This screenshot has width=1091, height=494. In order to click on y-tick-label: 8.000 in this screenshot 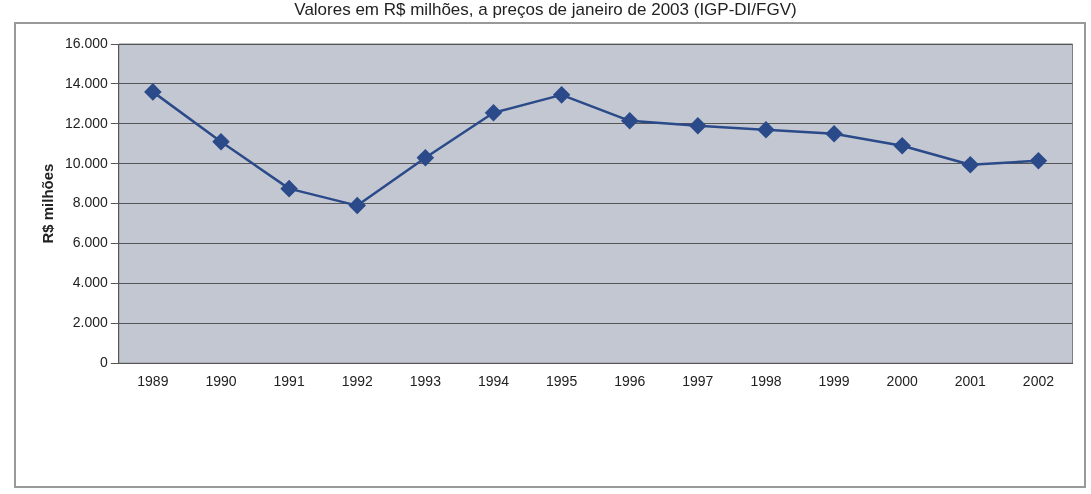, I will do `click(90, 202)`.